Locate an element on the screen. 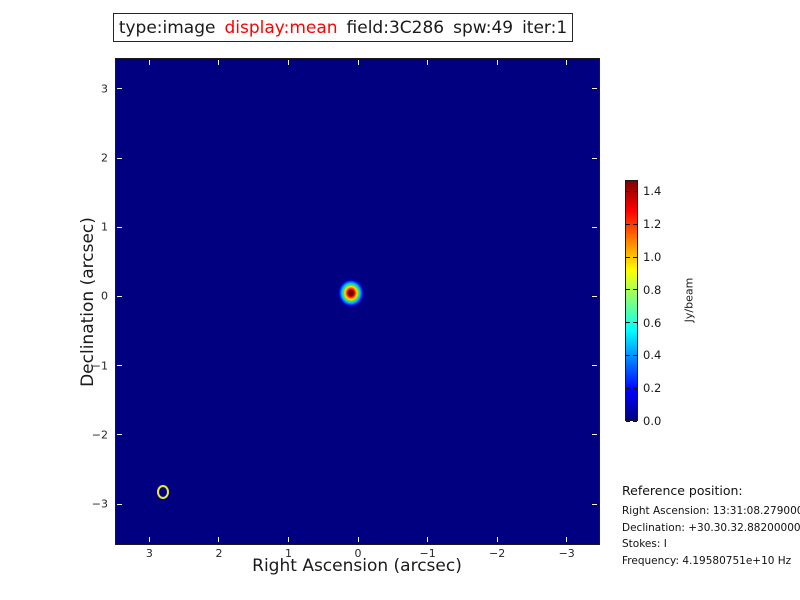 Image resolution: width=800 pixels, height=600 pixels. reference-heading: Reference position: is located at coordinates (682, 490).